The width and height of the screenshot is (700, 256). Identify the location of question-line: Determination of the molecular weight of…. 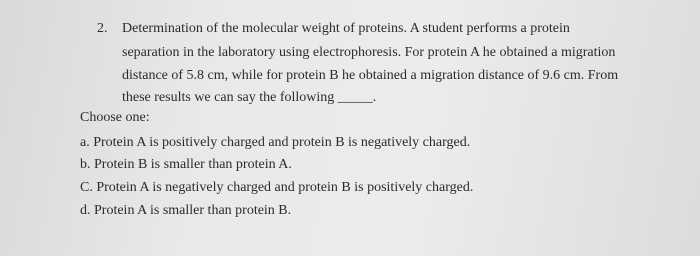
(346, 28).